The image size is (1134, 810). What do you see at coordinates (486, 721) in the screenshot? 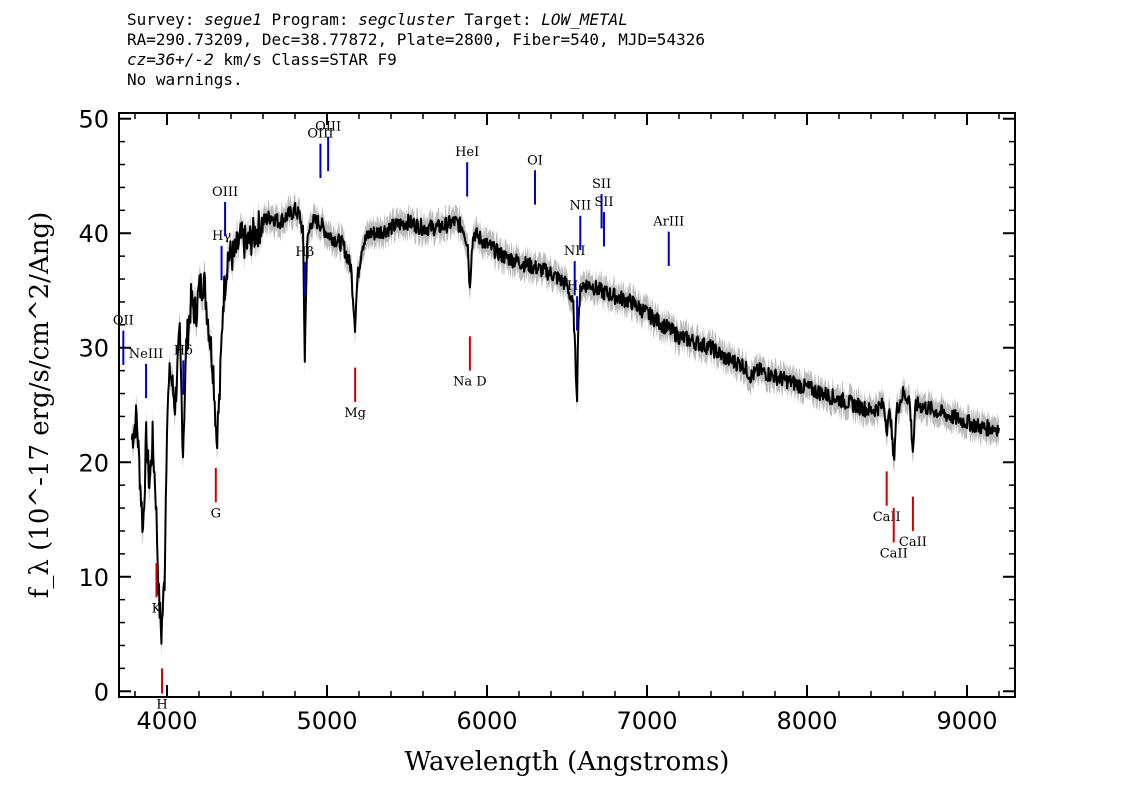
I see `x-tick-label-2: 6000` at bounding box center [486, 721].